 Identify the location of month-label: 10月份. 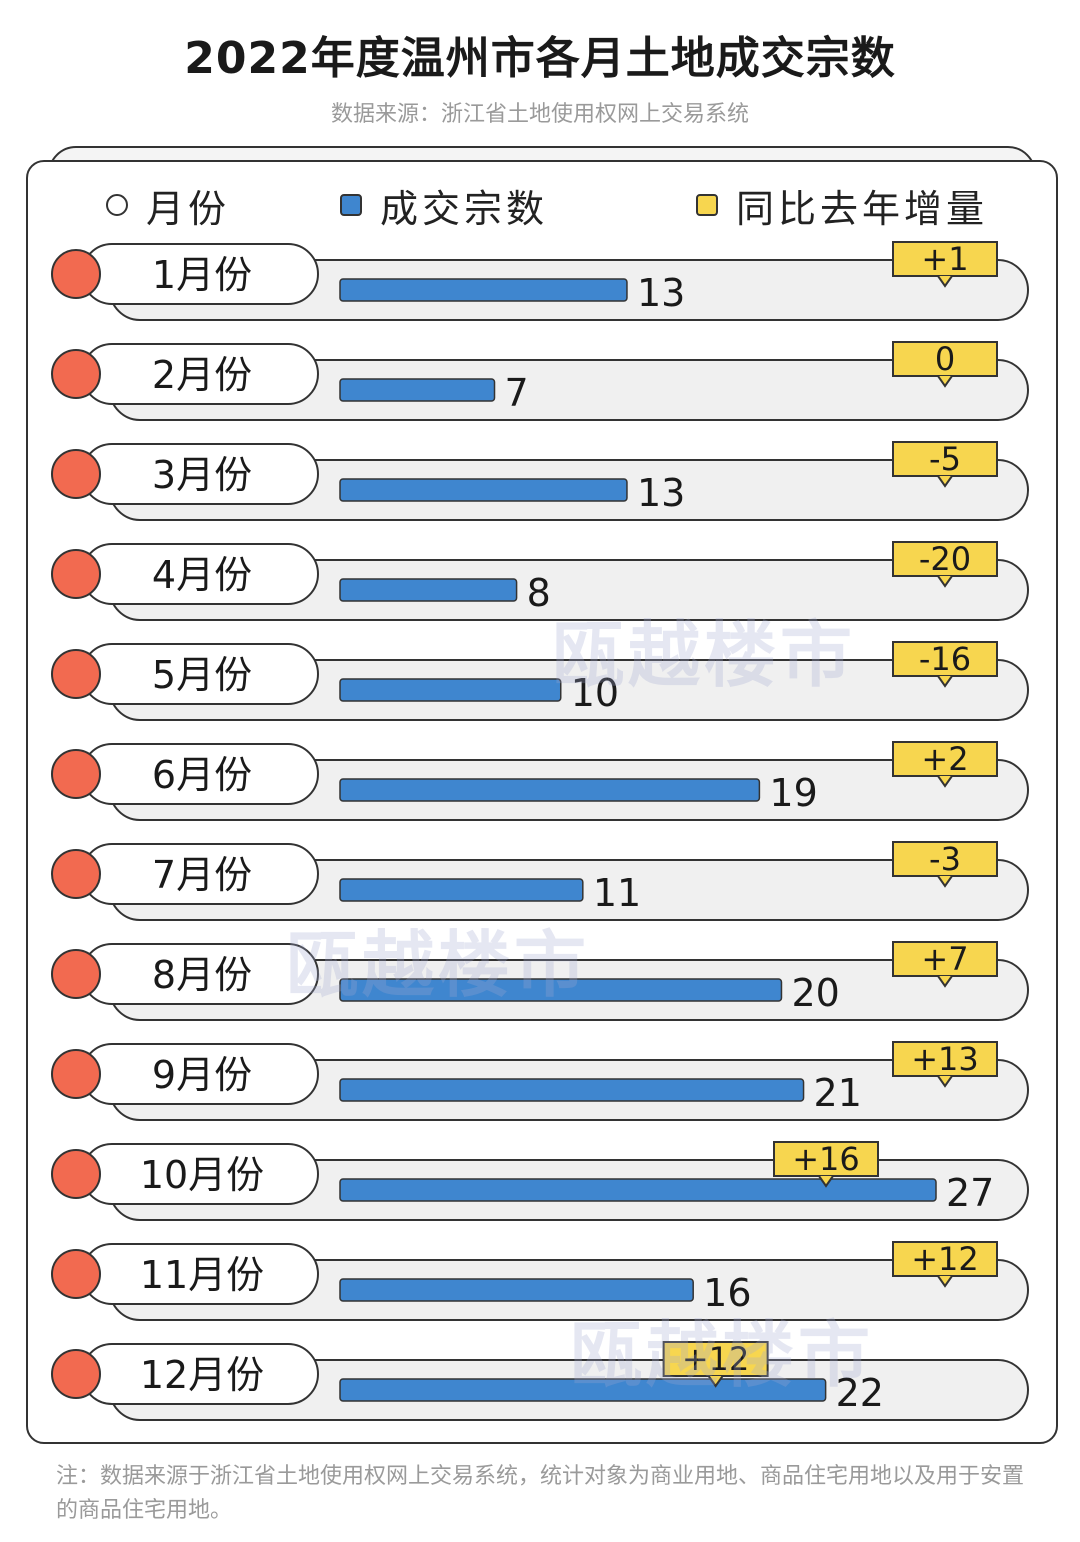
(202, 1175).